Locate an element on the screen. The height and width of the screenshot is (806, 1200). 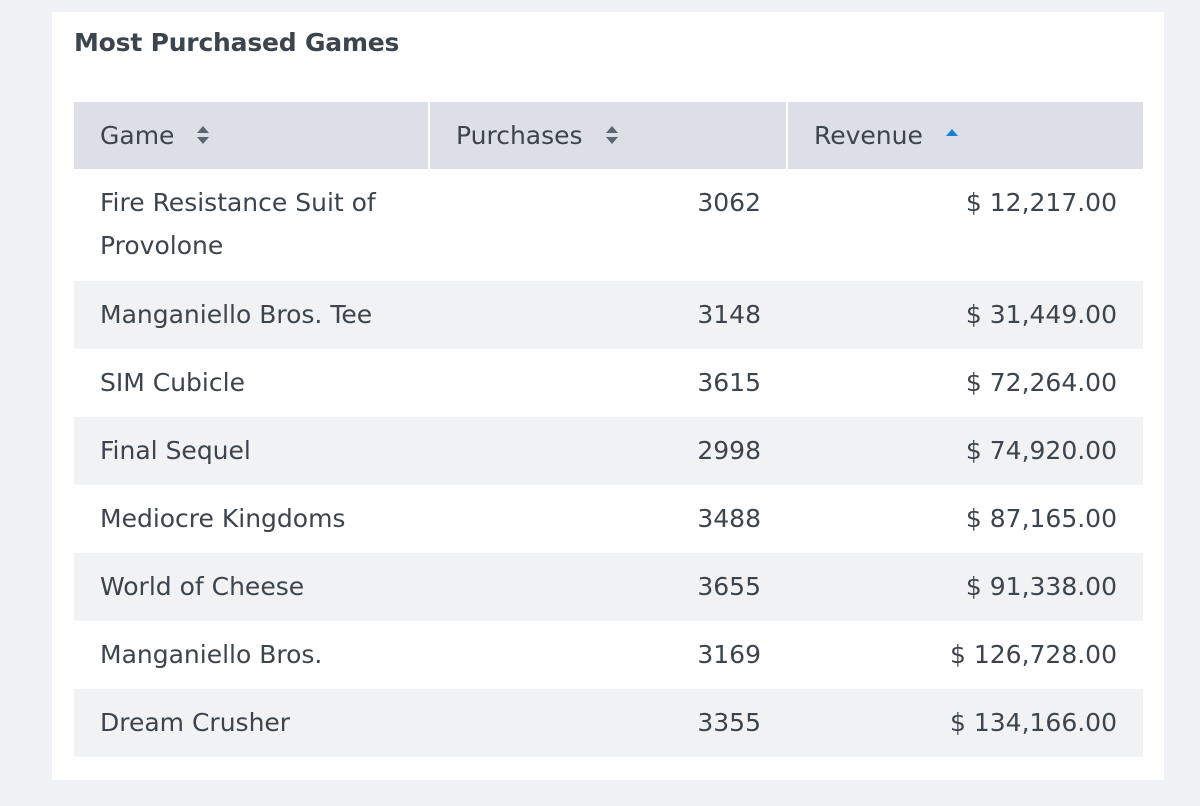
table-row: Mediocre Kingdoms 3488 $ 87,165.00 is located at coordinates (608, 519).